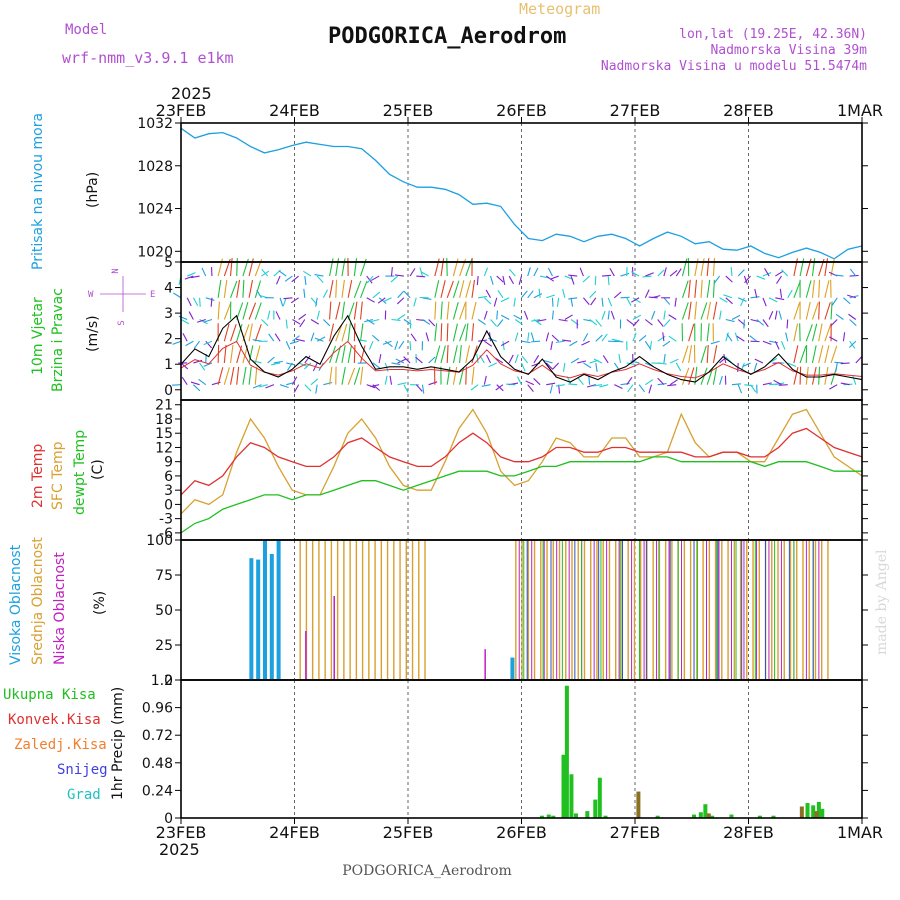 Image resolution: width=900 pixels, height=900 pixels. Describe the element at coordinates (122, 322) in the screenshot. I see `compass-s: S` at that location.